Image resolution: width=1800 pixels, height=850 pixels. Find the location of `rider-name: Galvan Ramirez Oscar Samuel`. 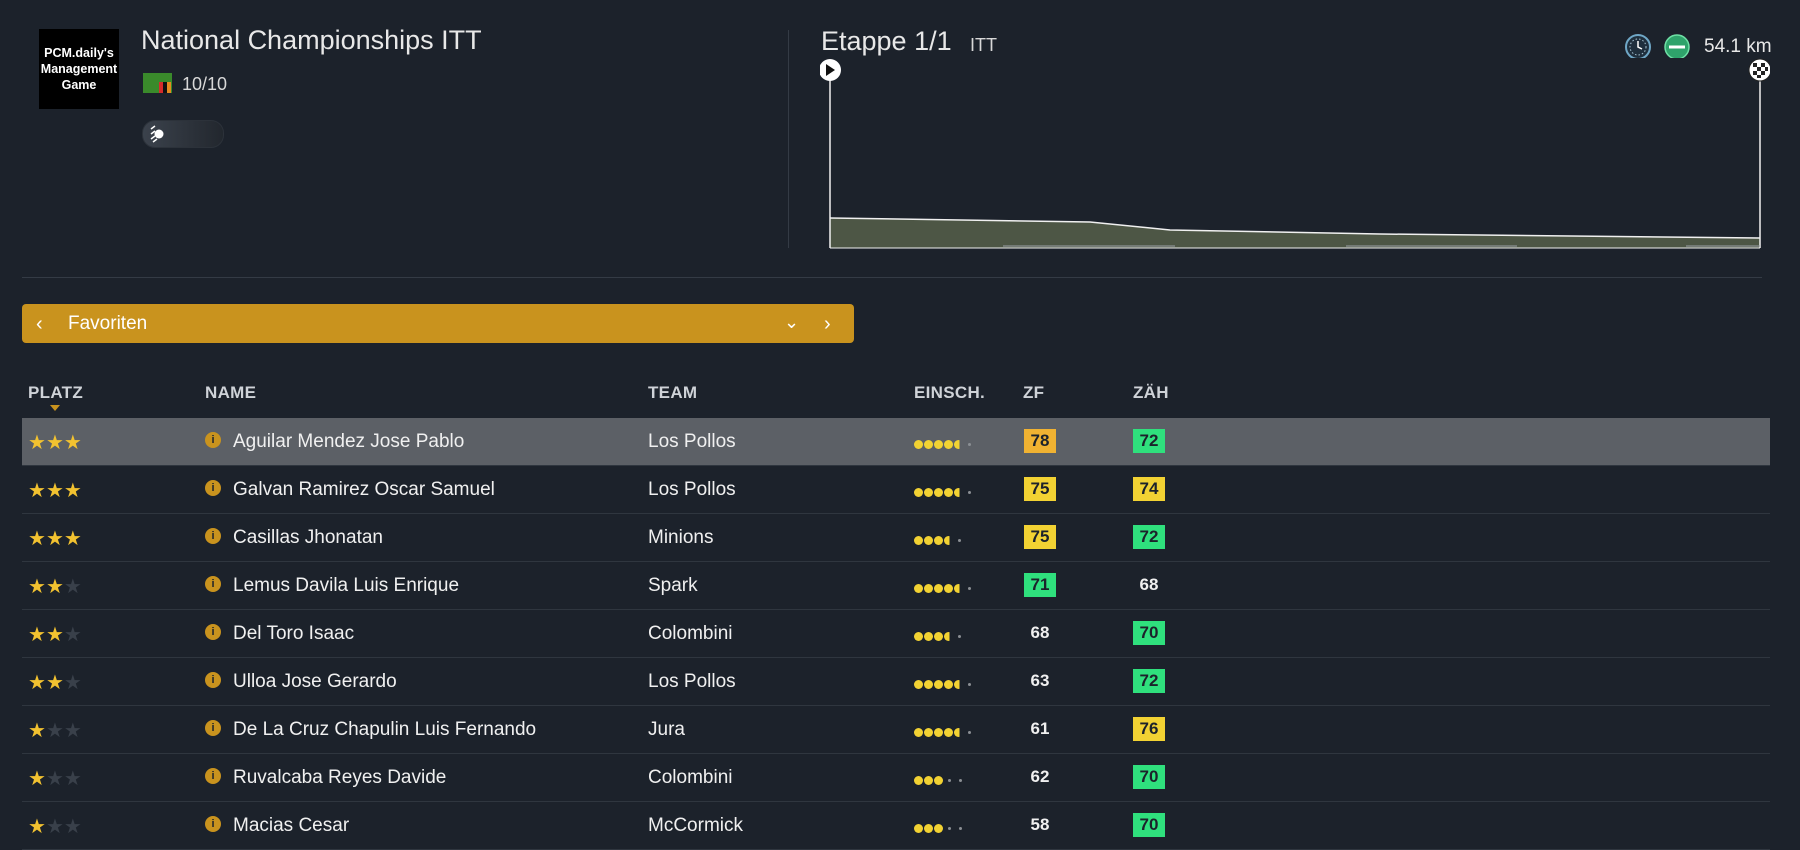

rider-name: Galvan Ramirez Oscar Samuel is located at coordinates (364, 489).